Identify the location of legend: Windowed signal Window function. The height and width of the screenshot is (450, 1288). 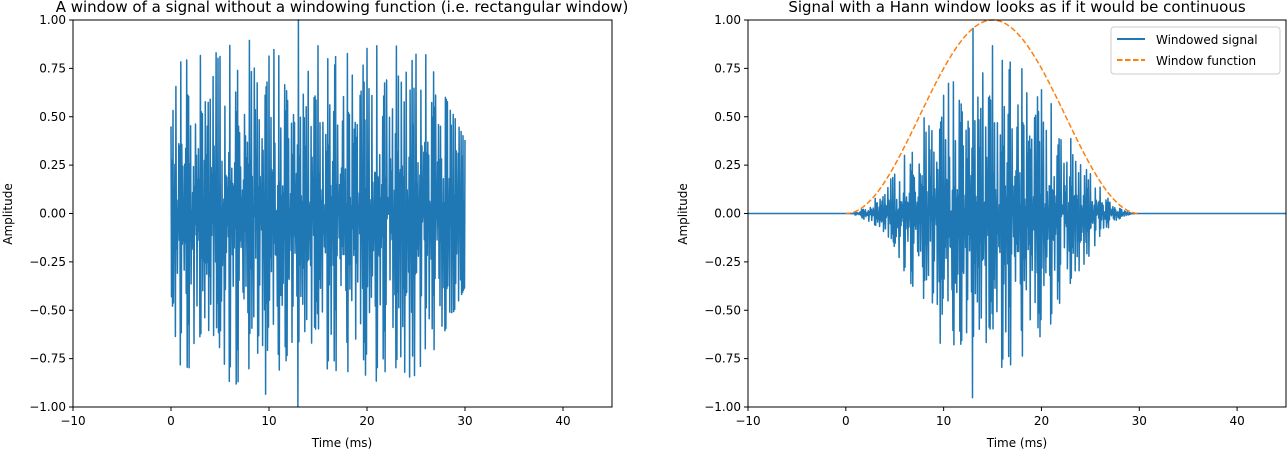
(1195, 50).